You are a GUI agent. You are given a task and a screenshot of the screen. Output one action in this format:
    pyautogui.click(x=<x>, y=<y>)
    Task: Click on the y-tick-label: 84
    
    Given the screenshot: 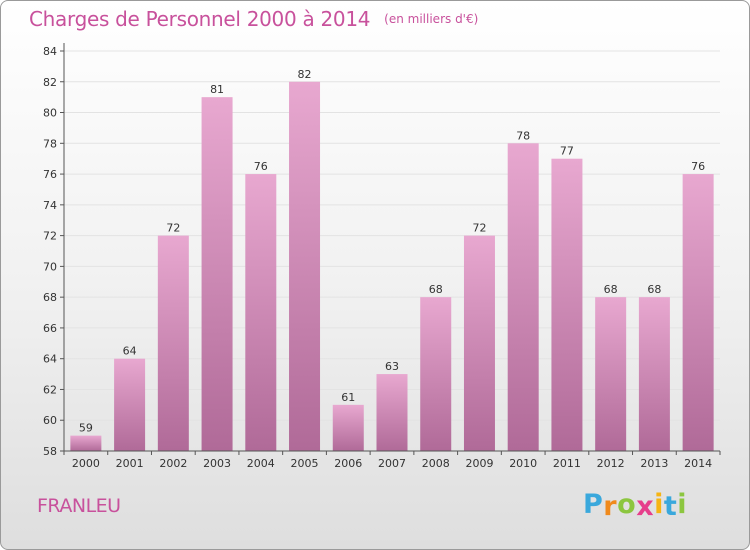 What is the action you would take?
    pyautogui.click(x=50, y=51)
    